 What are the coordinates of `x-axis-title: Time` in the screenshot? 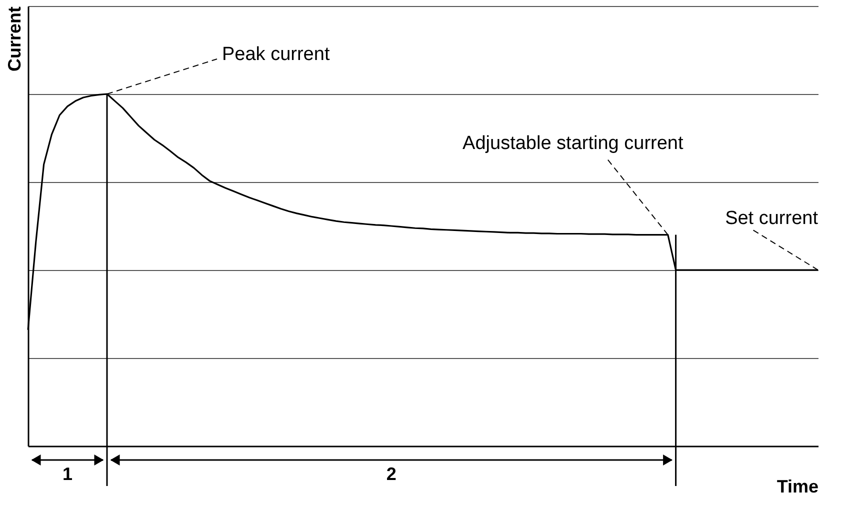 It's located at (797, 486).